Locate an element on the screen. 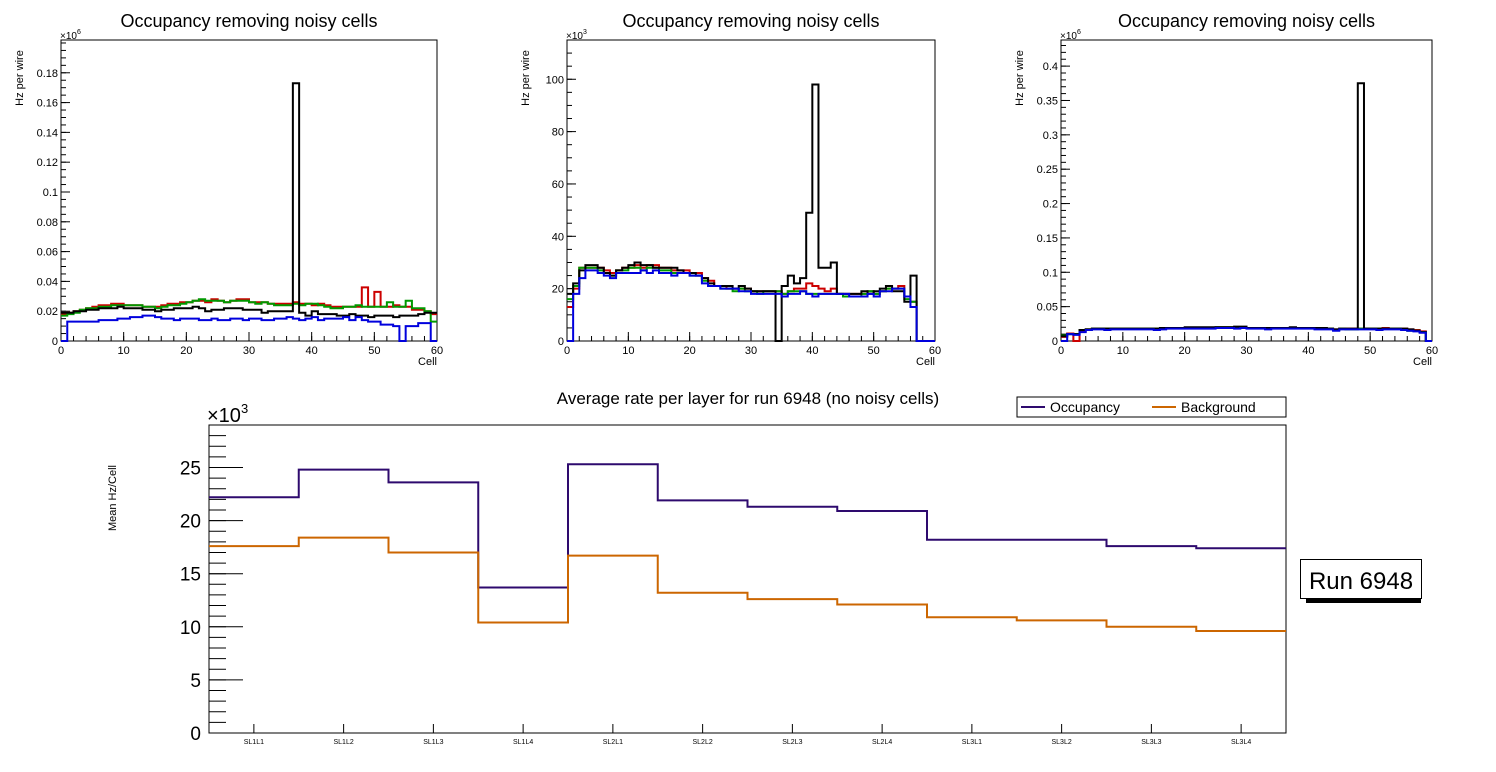  run-annotation: Run 6948 is located at coordinates (1361, 581).